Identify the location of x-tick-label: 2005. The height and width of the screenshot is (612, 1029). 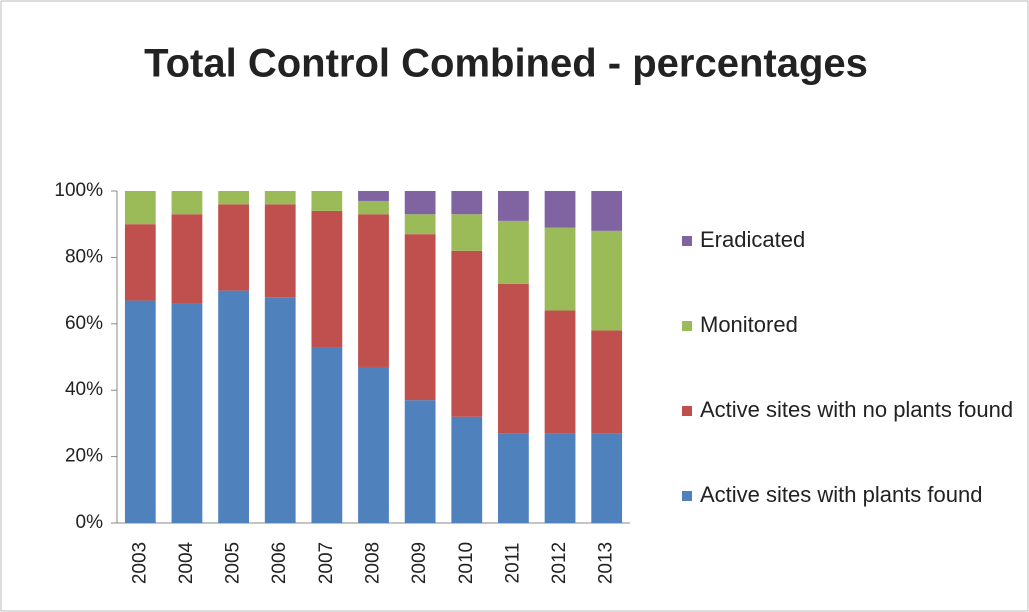
(233, 563).